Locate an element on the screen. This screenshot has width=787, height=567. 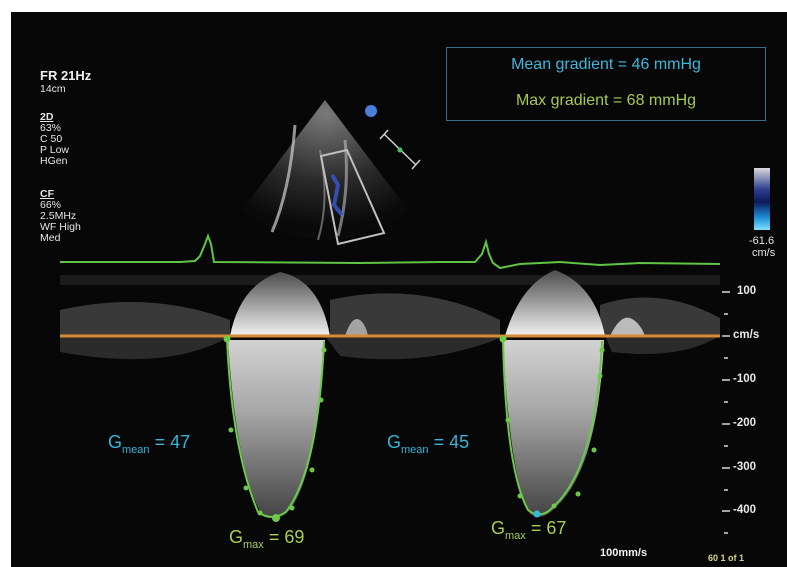
sweep-speed-label: 100mm/s is located at coordinates (624, 553).